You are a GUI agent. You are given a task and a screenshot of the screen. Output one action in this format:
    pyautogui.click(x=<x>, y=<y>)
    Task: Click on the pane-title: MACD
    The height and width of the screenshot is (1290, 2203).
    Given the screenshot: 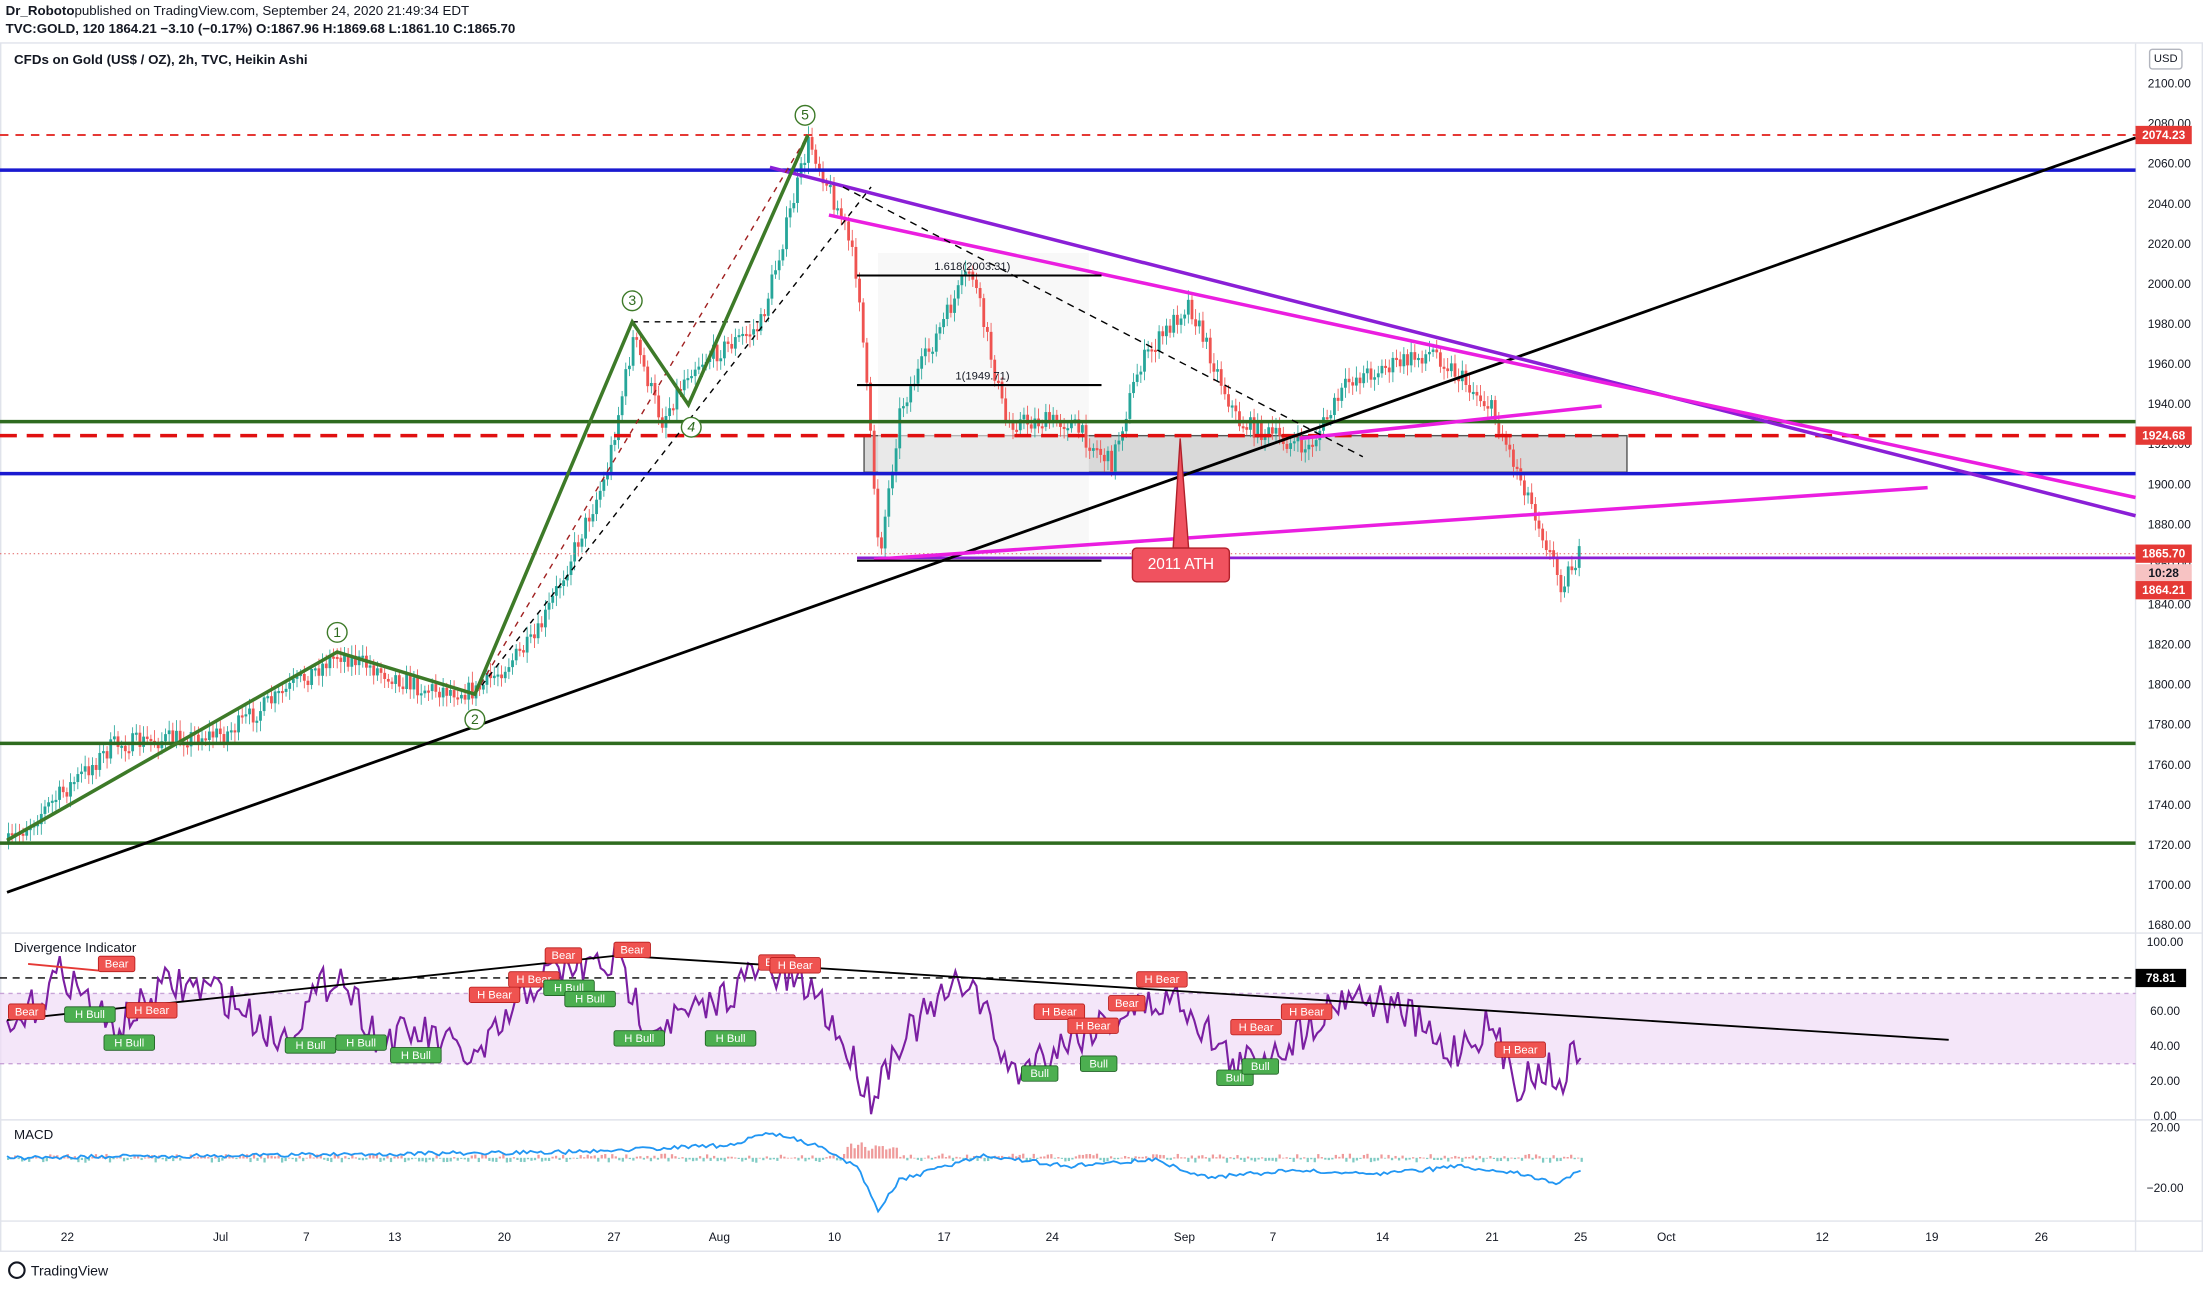 What is the action you would take?
    pyautogui.click(x=33, y=1134)
    